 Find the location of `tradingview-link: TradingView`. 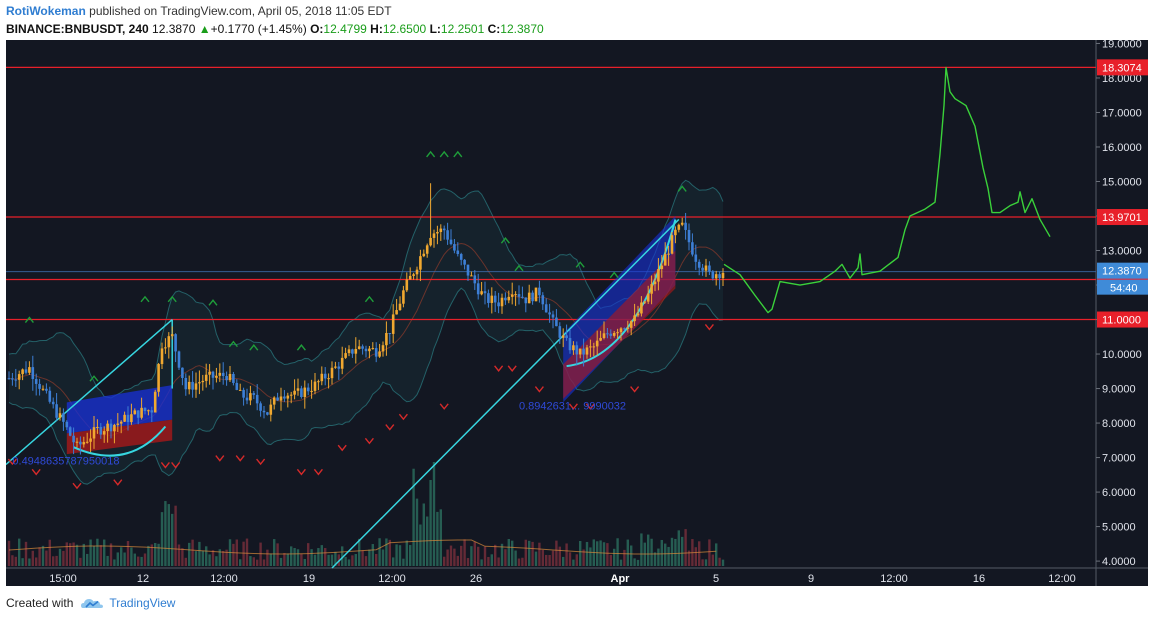

tradingview-link: TradingView is located at coordinates (142, 603).